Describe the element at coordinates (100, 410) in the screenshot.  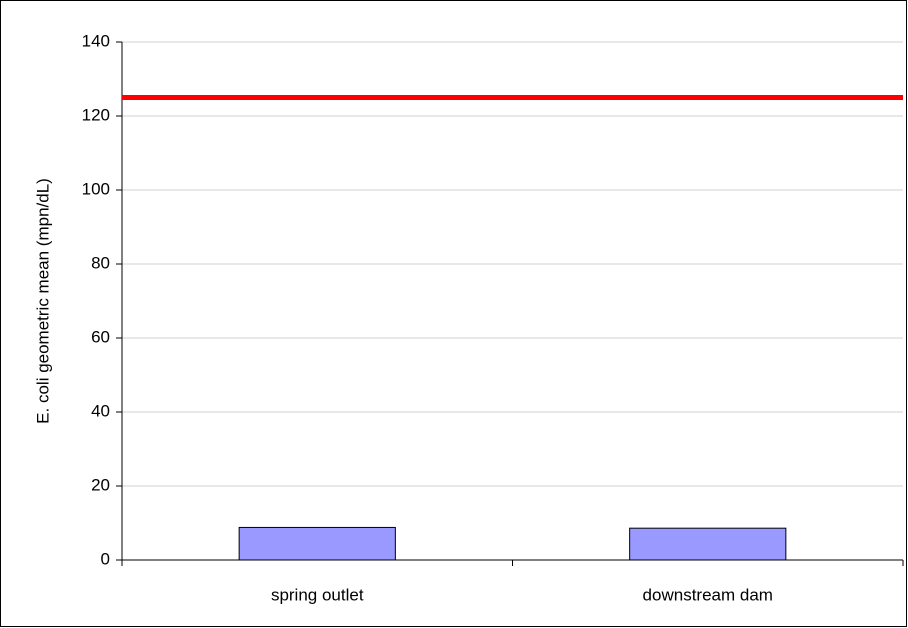
I see `y-tick-label: 40` at that location.